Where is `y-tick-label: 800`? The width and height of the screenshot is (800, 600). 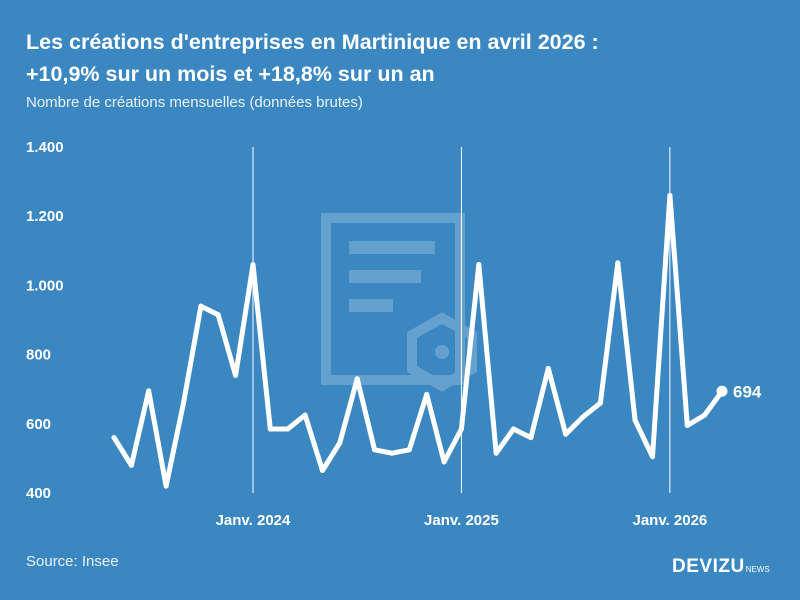 y-tick-label: 800 is located at coordinates (38, 355).